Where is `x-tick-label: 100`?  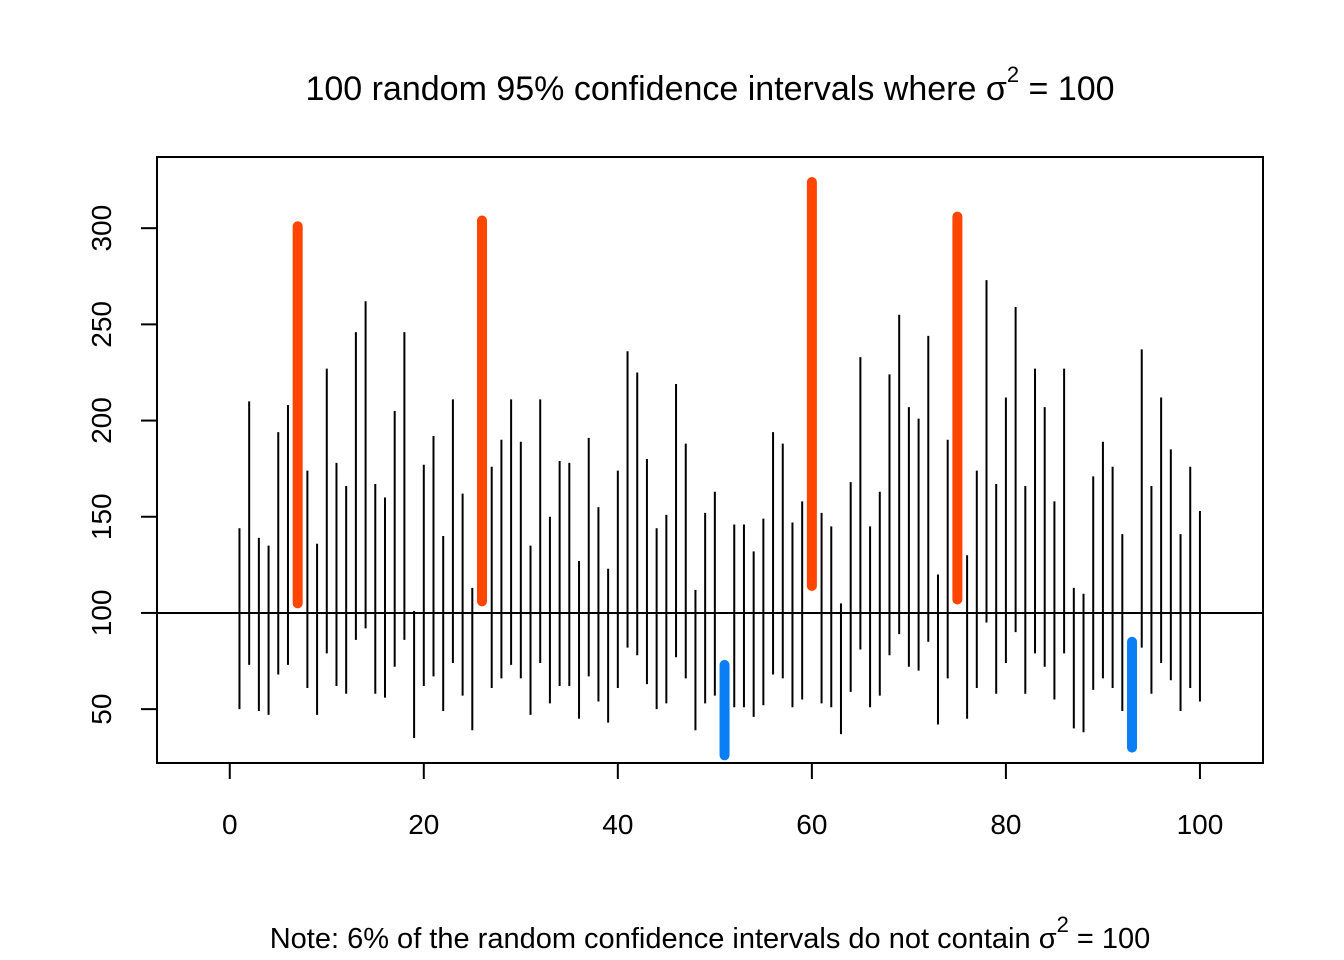
x-tick-label: 100 is located at coordinates (1200, 824).